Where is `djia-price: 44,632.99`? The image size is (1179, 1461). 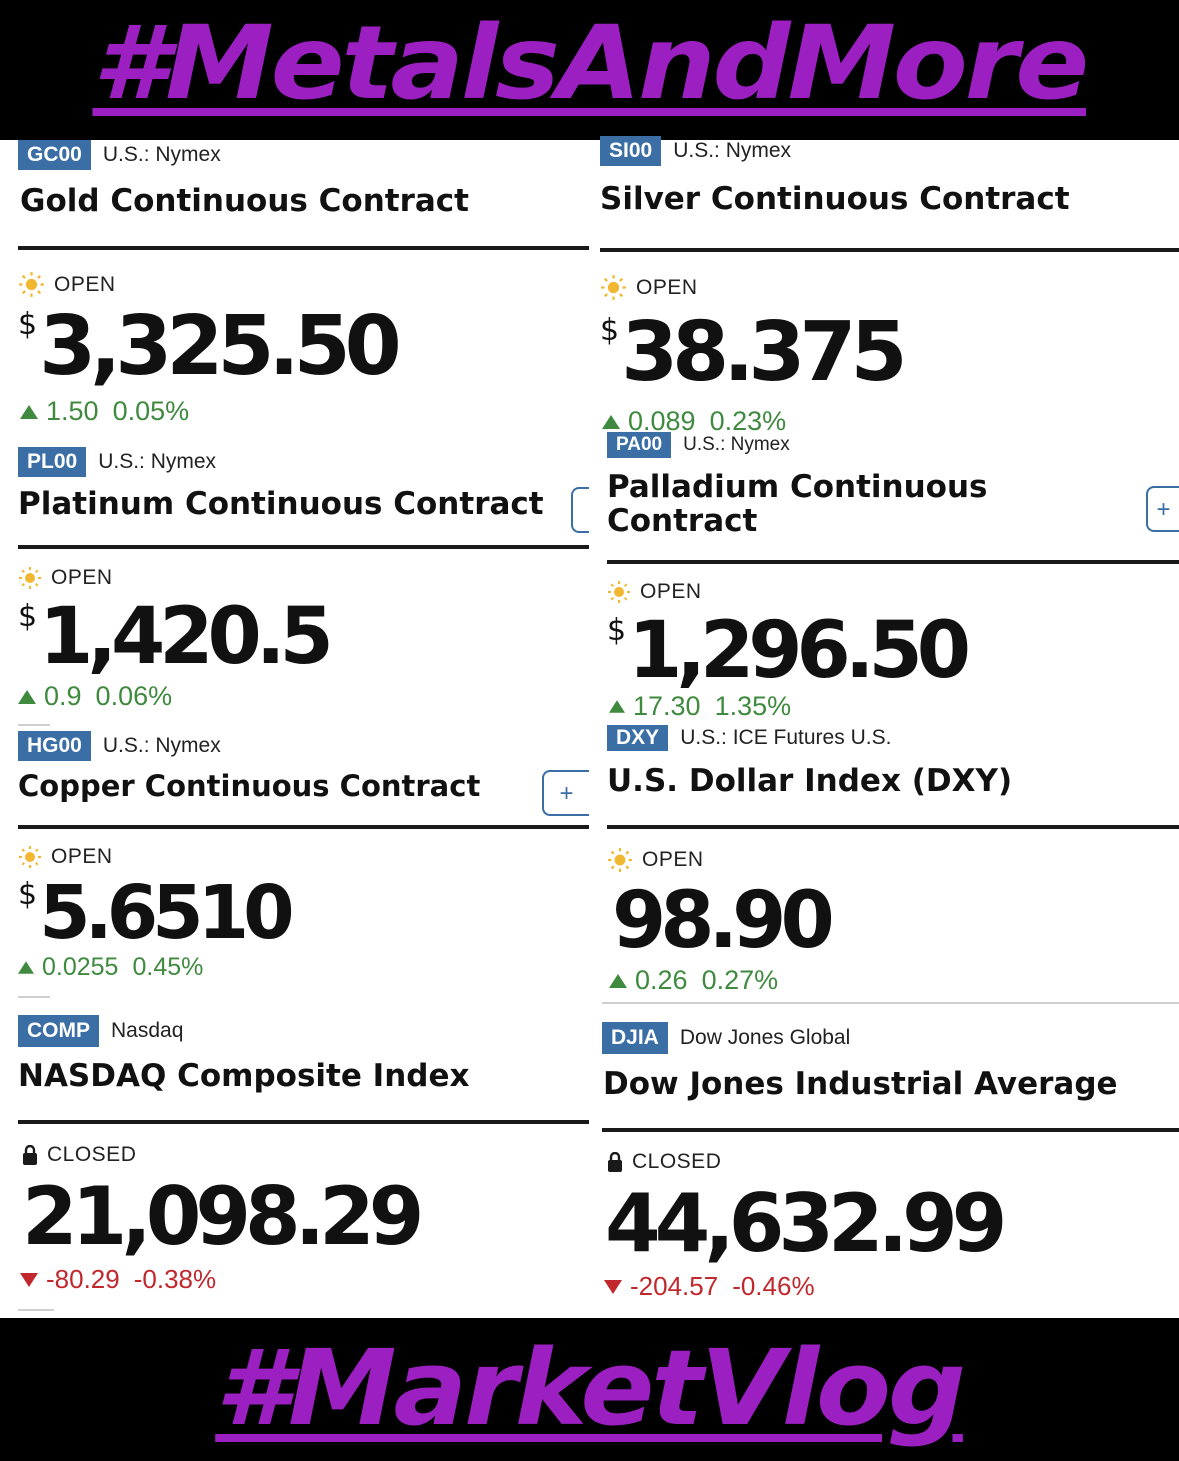 djia-price: 44,632.99 is located at coordinates (806, 1224).